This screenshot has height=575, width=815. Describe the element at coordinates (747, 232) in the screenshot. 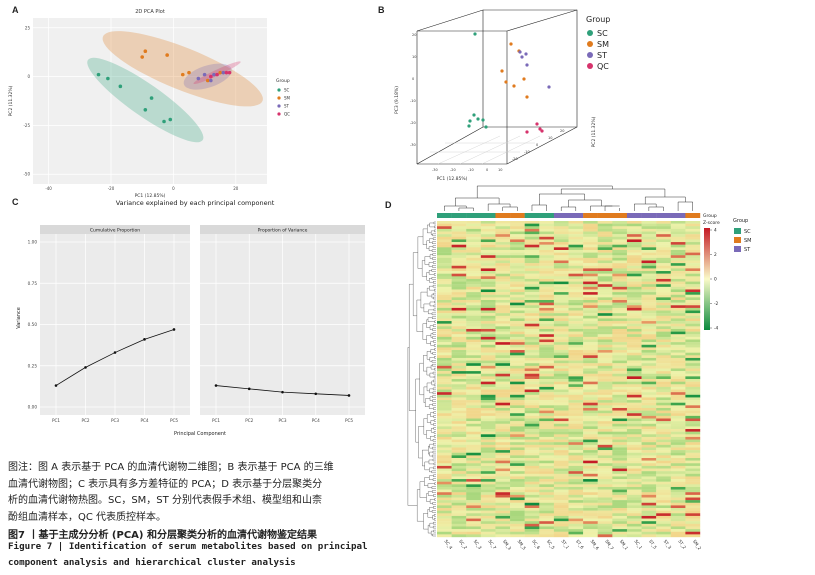

I see `heat-legend-label-sc: SC` at that location.